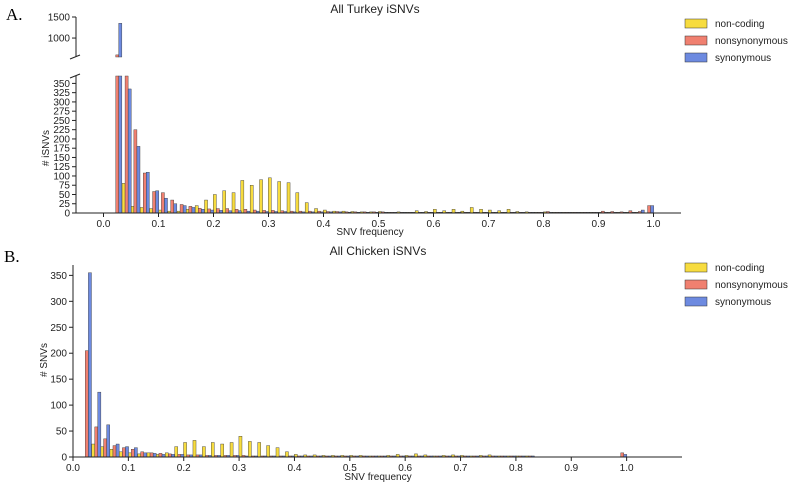 This screenshot has width=795, height=488. I want to click on x-tick-label: 0.7, so click(461, 468).